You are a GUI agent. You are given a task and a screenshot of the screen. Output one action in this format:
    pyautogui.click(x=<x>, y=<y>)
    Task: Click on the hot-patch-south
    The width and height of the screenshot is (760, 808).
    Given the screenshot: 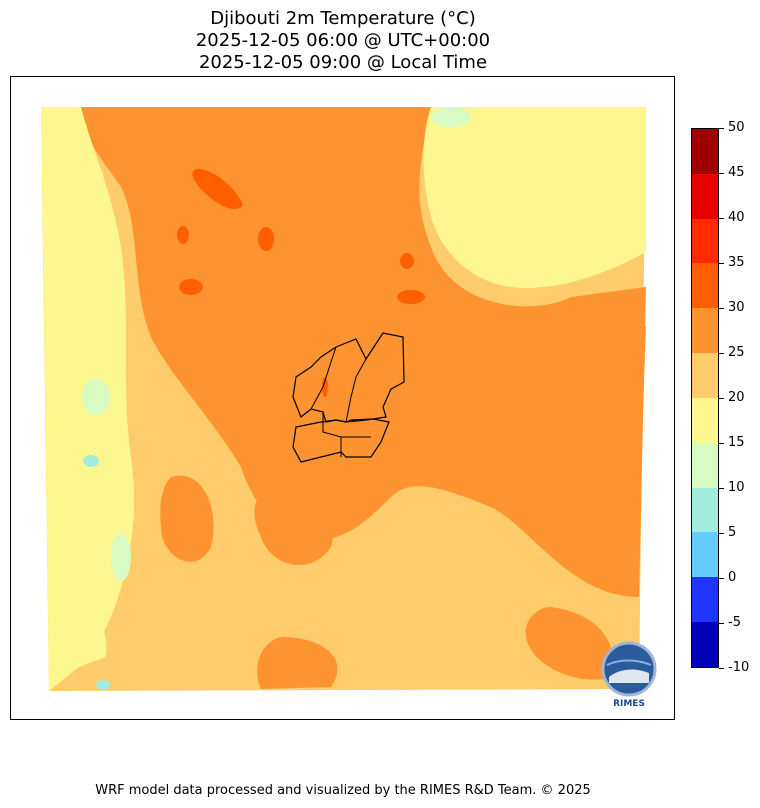 What is the action you would take?
    pyautogui.click(x=293, y=526)
    